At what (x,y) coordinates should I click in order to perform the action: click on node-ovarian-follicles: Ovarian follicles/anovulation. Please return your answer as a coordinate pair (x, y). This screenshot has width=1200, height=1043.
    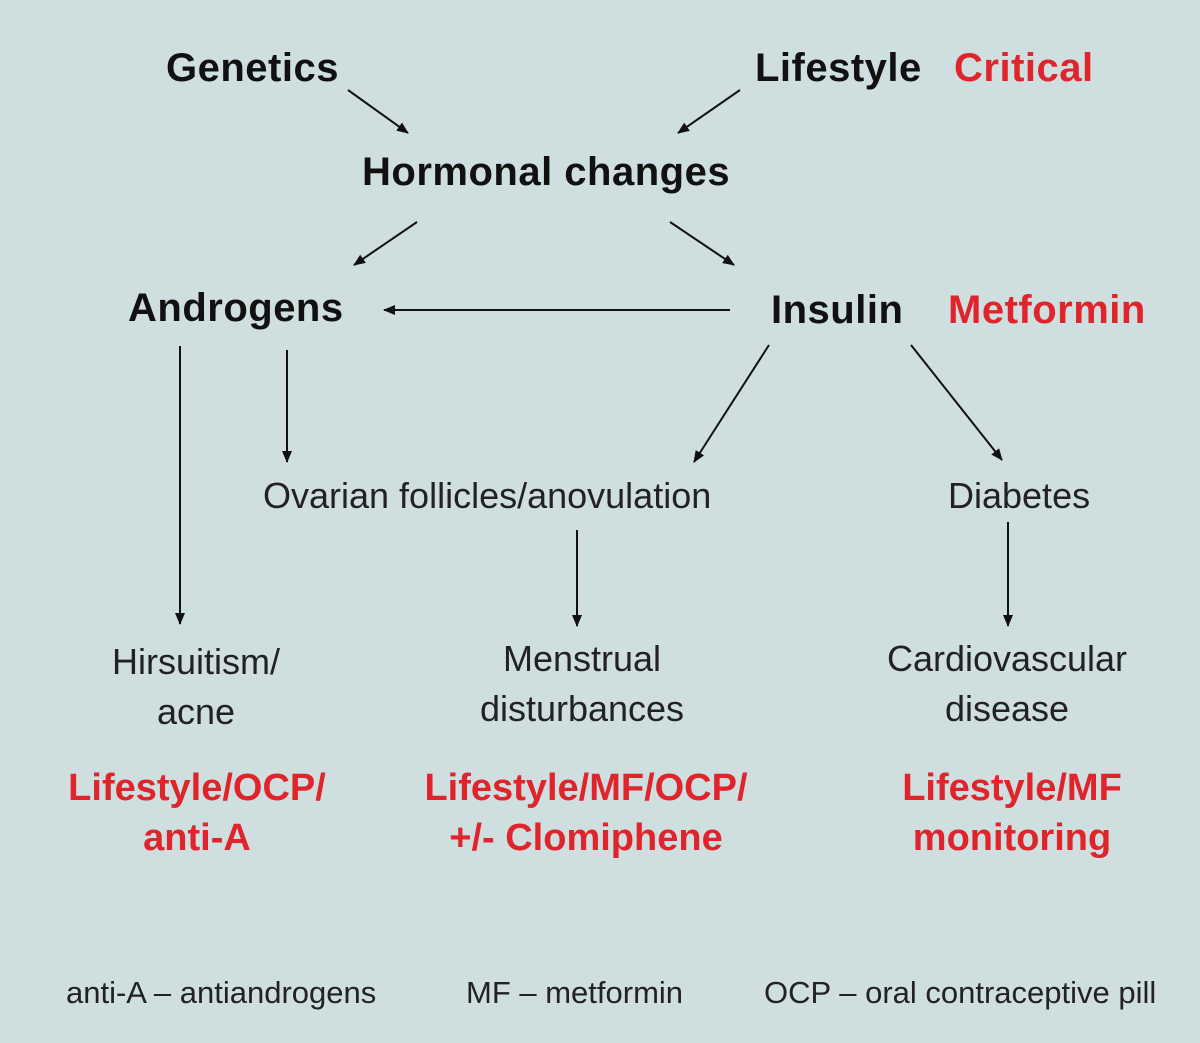
    Looking at the image, I should click on (487, 495).